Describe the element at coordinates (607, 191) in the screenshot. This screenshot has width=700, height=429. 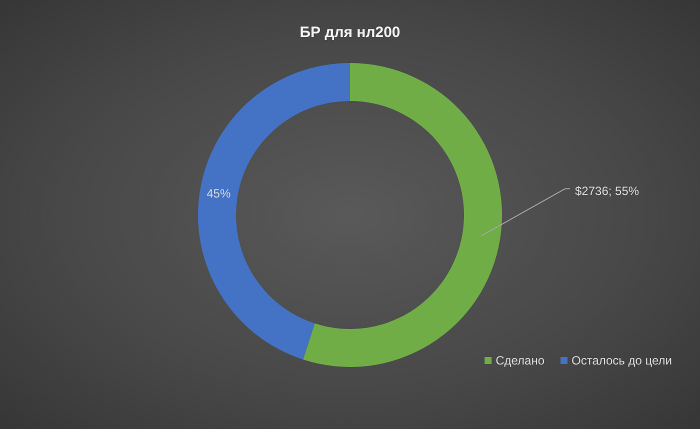
I see `data-label: $2736; 55%` at that location.